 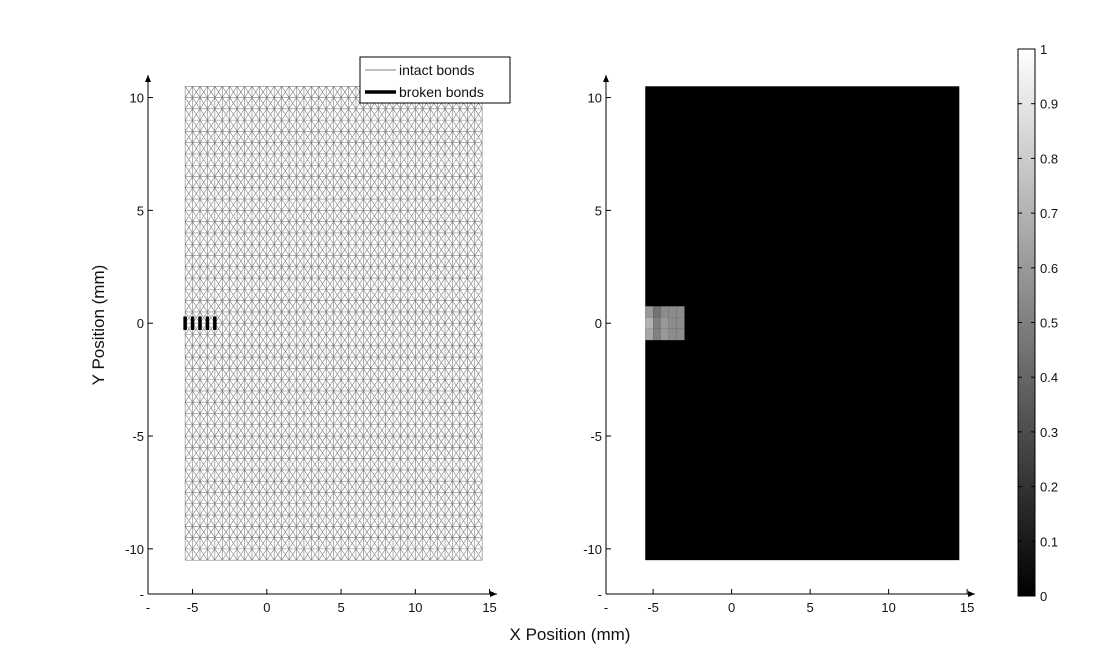 What do you see at coordinates (596, 436) in the screenshot?
I see `right-y-tick-label: -5` at bounding box center [596, 436].